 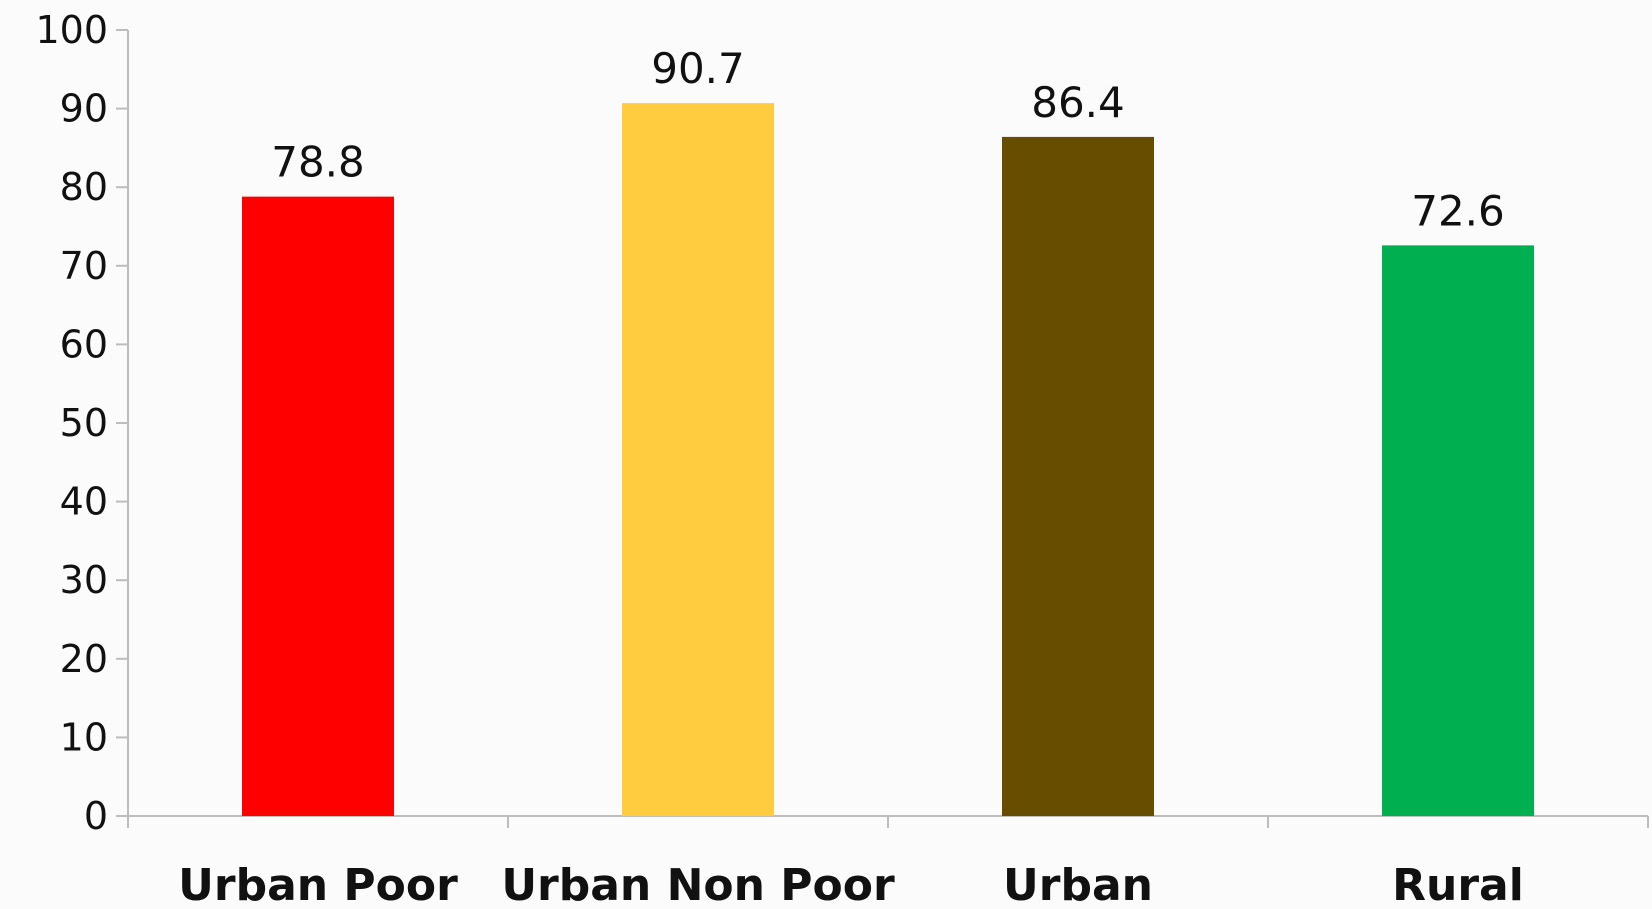 I want to click on y-tick-label: 30, so click(x=84, y=580).